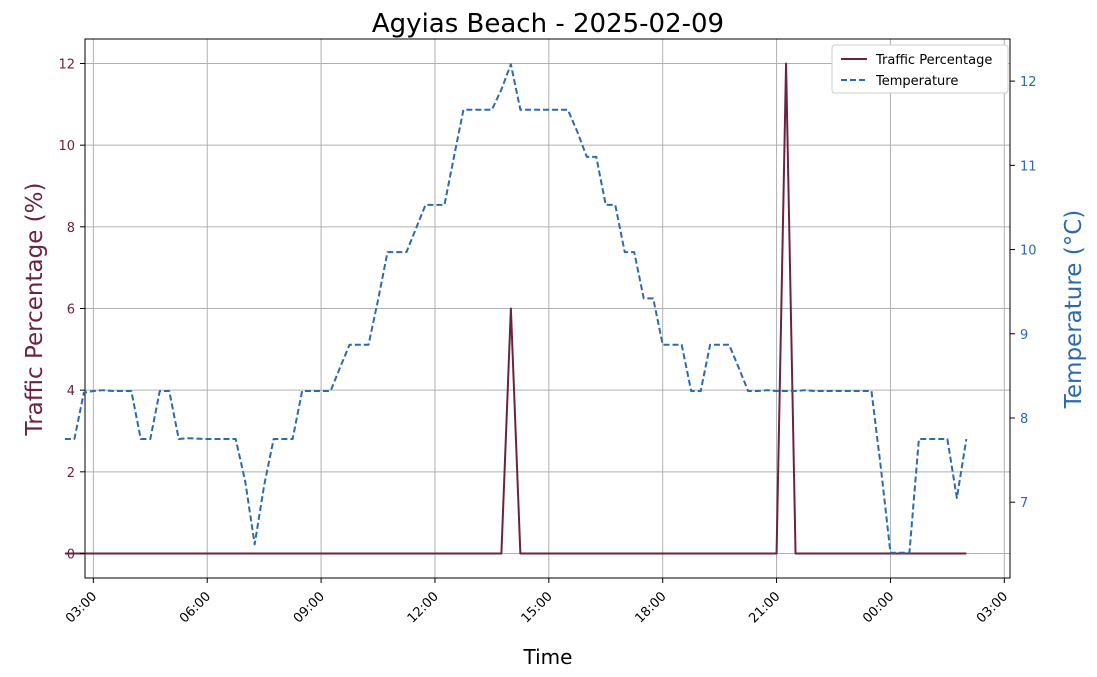  I want to click on y-left-tick-label: 12, so click(66, 65).